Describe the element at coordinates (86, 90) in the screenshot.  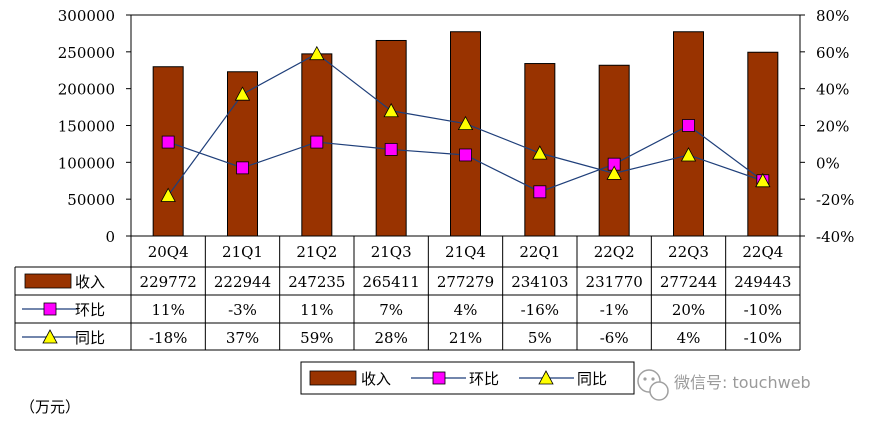
I see `left-axis-tick-label: 200000` at that location.